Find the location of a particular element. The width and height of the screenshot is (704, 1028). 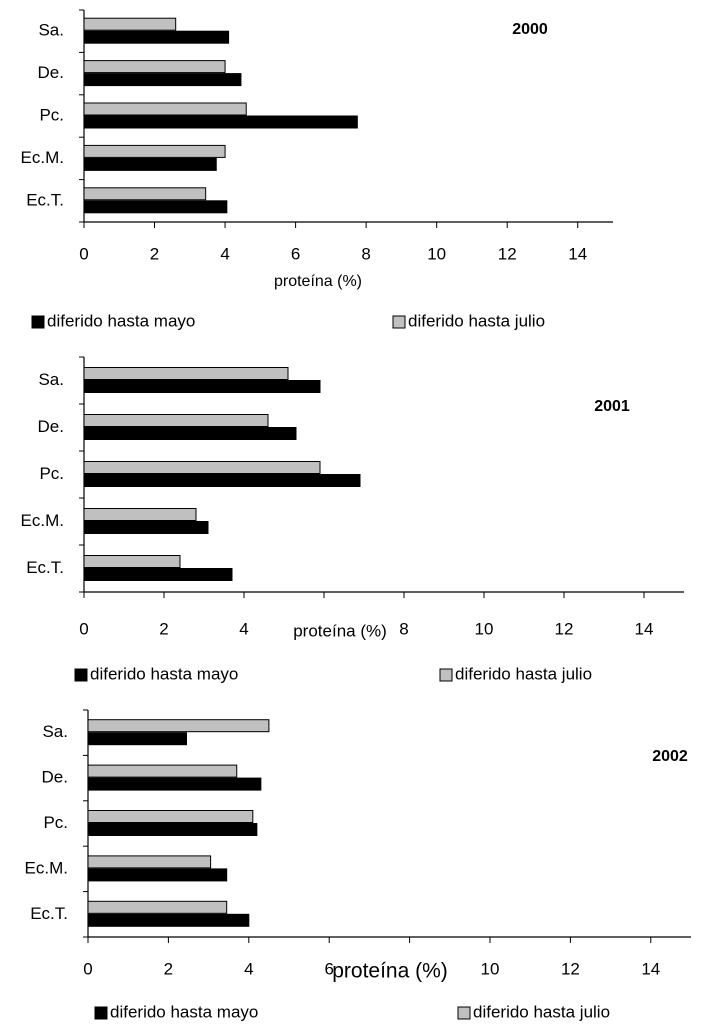

chart-title: 2000 is located at coordinates (530, 29).